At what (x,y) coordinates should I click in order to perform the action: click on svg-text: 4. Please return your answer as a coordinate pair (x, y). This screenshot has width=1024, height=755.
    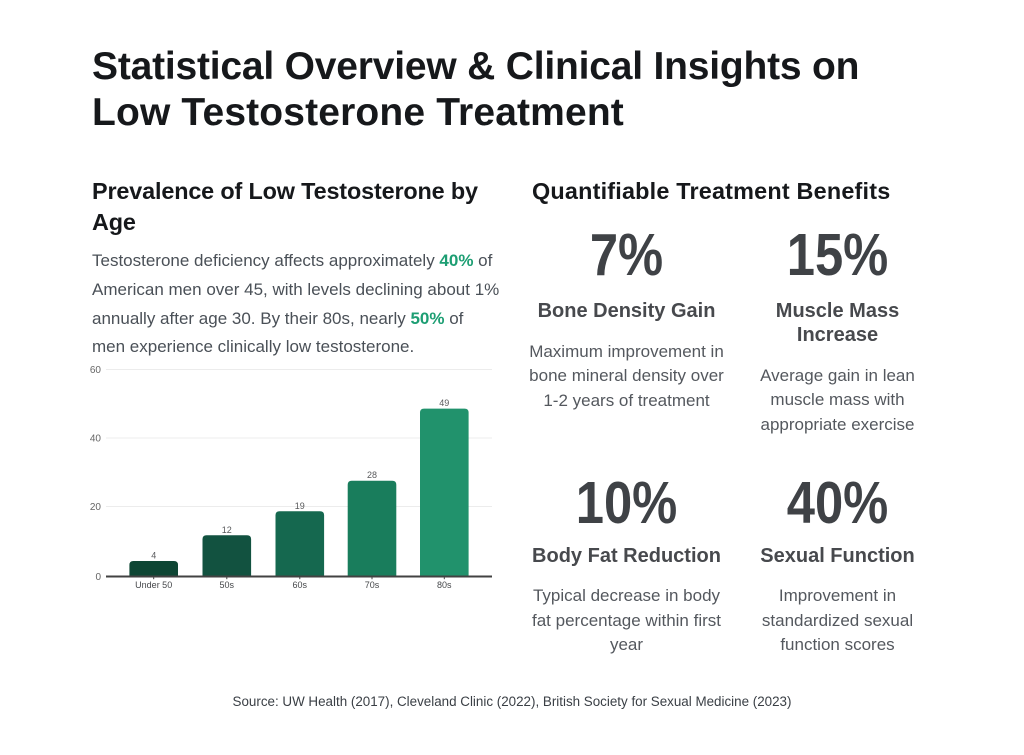
    Looking at the image, I should click on (153, 556).